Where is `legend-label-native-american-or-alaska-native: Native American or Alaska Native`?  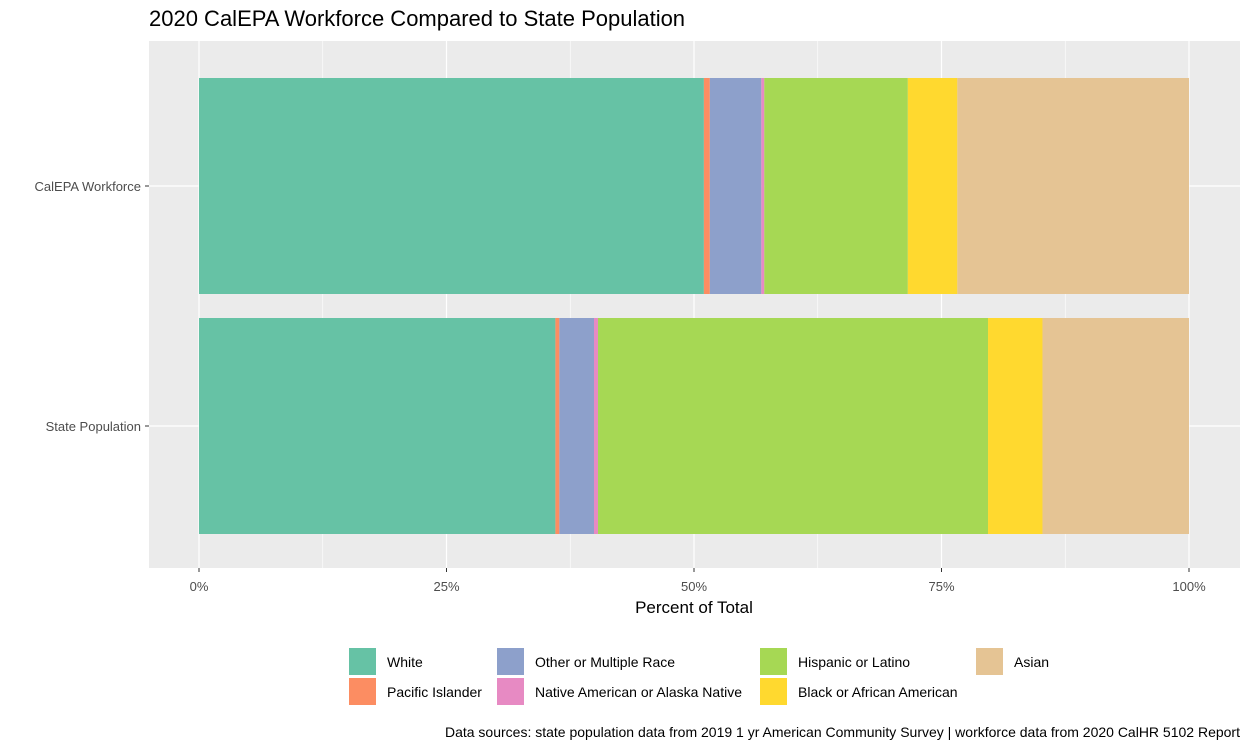
legend-label-native-american-or-alaska-native: Native American or Alaska Native is located at coordinates (638, 692).